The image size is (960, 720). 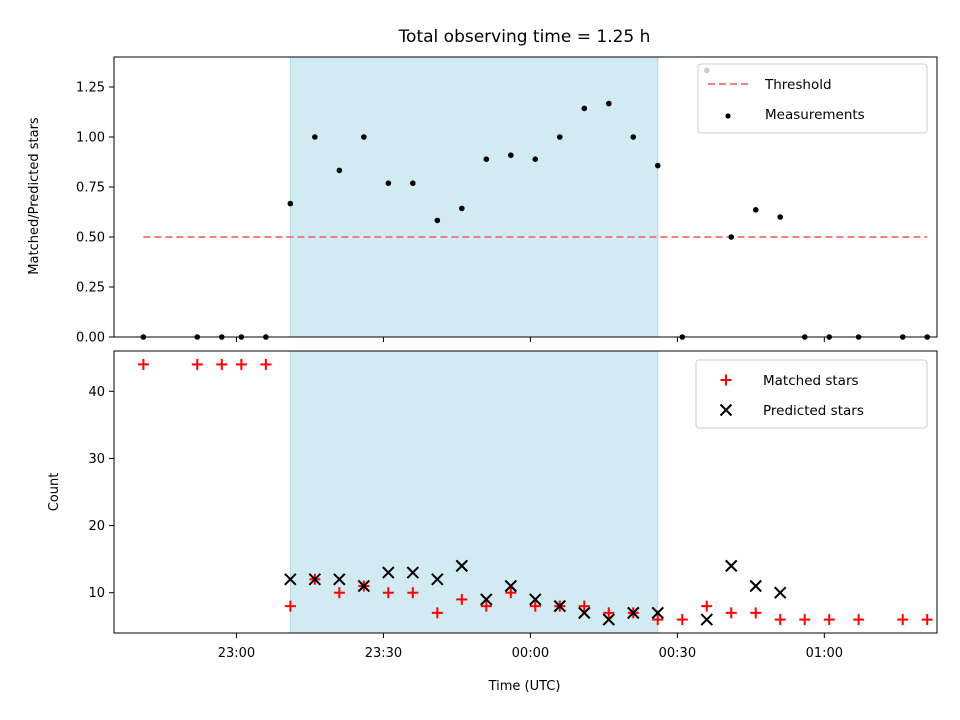 I want to click on top-y-tick-label: 0.75, so click(x=90, y=188).